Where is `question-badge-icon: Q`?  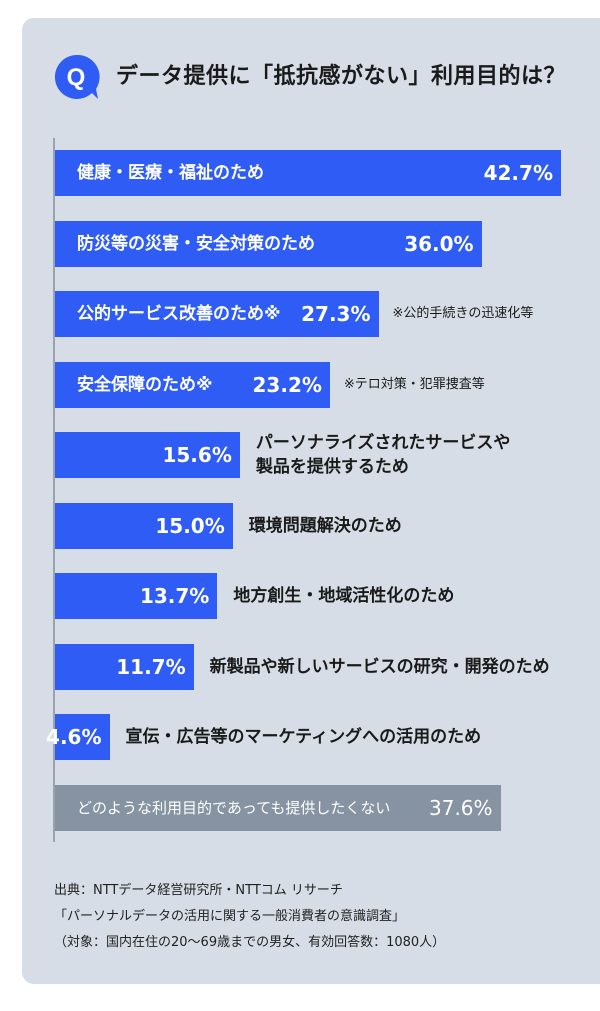 question-badge-icon: Q is located at coordinates (76, 77).